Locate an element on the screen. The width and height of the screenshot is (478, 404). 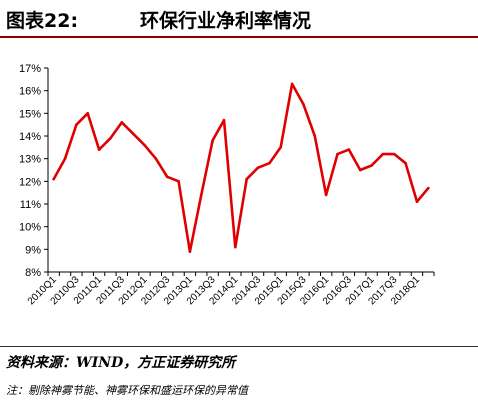
y-tick-label: 8% is located at coordinates (33, 273).